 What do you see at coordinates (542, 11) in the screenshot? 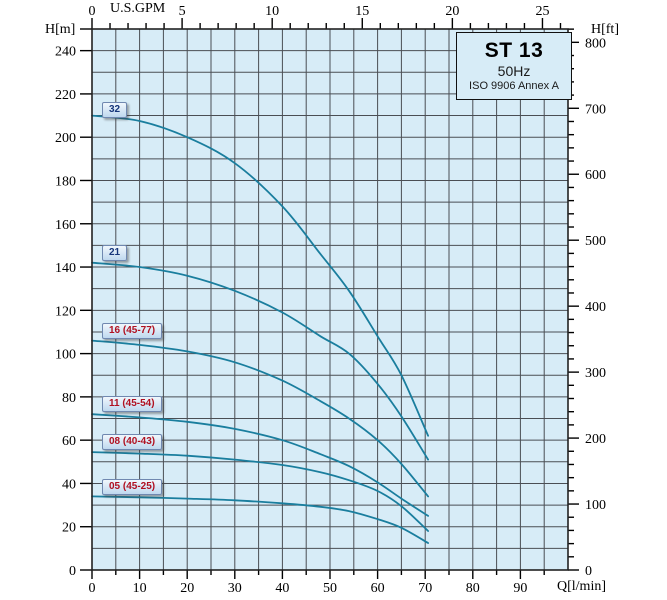
I see `tick-label: 25` at bounding box center [542, 11].